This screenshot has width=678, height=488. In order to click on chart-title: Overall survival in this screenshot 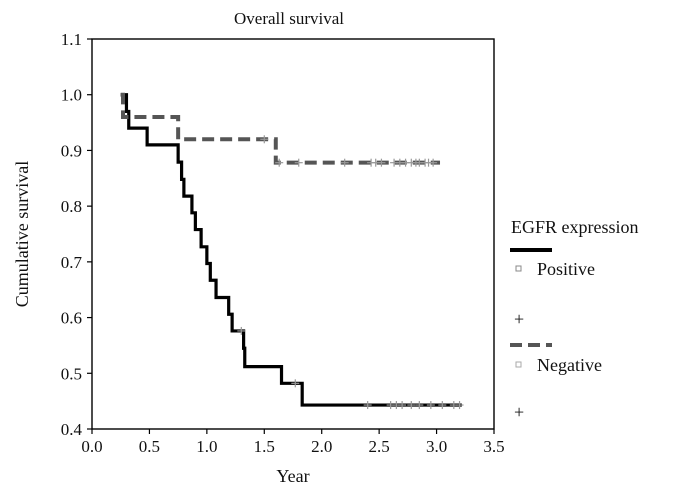, I will do `click(289, 18)`.